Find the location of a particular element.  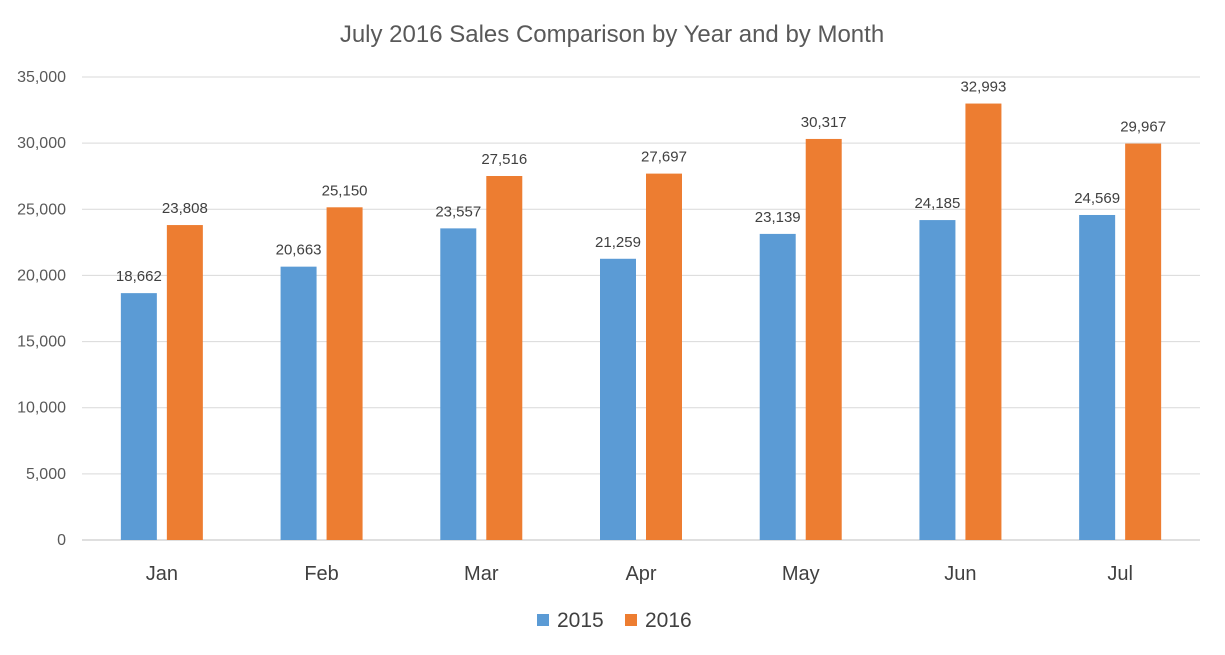

x-category-label: Apr is located at coordinates (640, 574).